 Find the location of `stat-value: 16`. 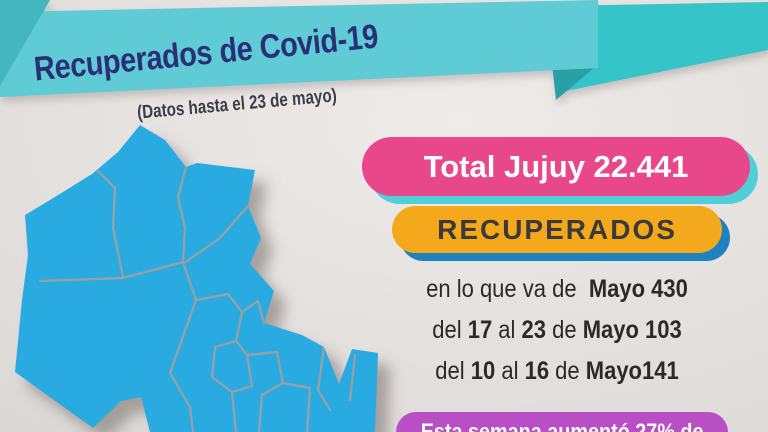

stat-value: 16 is located at coordinates (537, 371).